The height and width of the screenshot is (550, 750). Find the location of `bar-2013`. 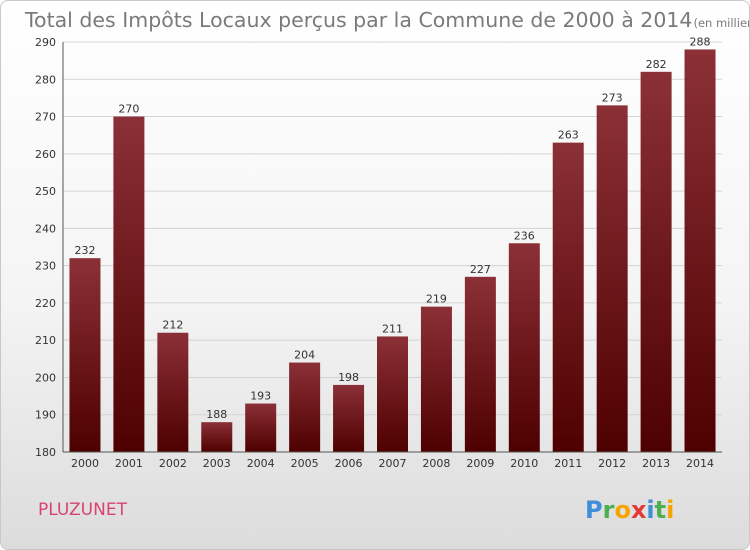

bar-2013 is located at coordinates (656, 262).